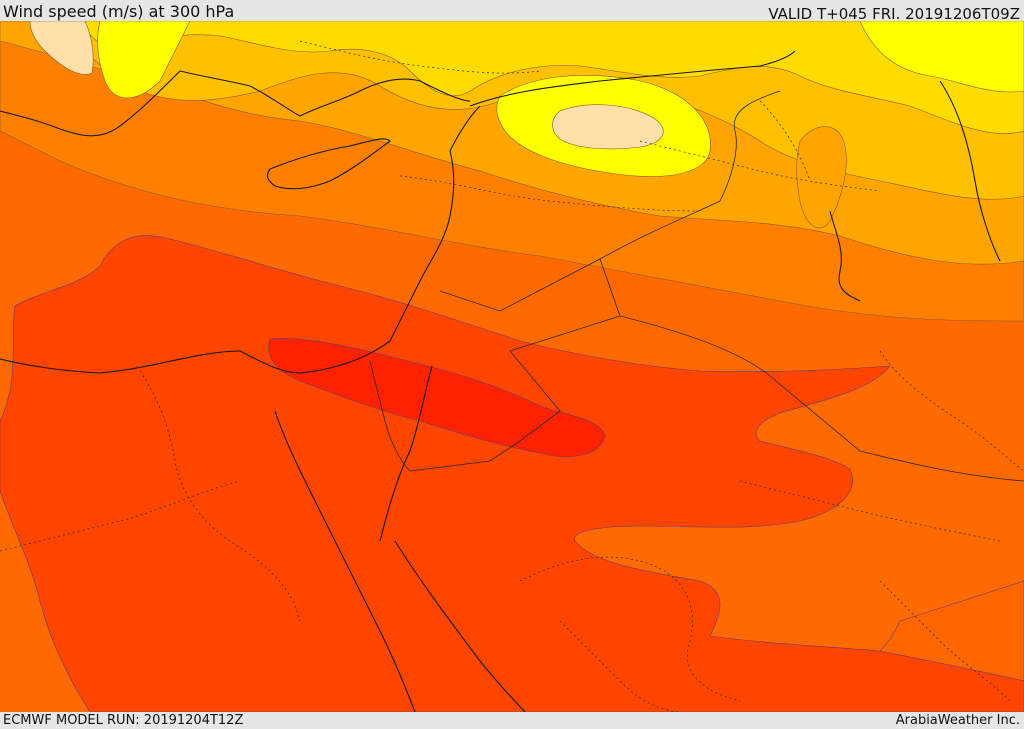  Describe the element at coordinates (123, 720) in the screenshot. I see `model-run-label: ECMWF MODEL RUN: 20191204T12Z` at that location.